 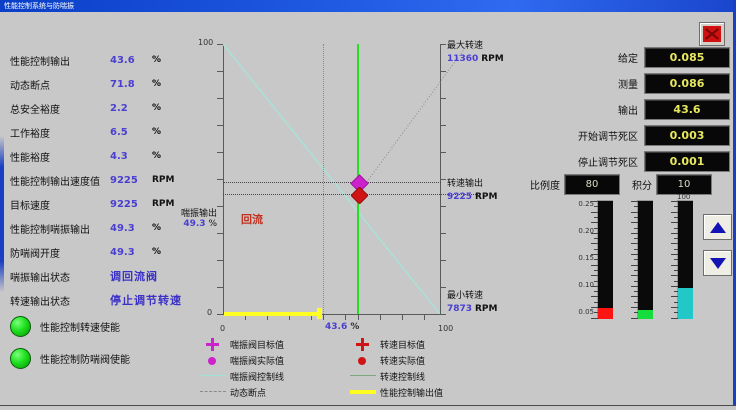 I want to click on status-label: 喘振输出状态, so click(x=40, y=278).